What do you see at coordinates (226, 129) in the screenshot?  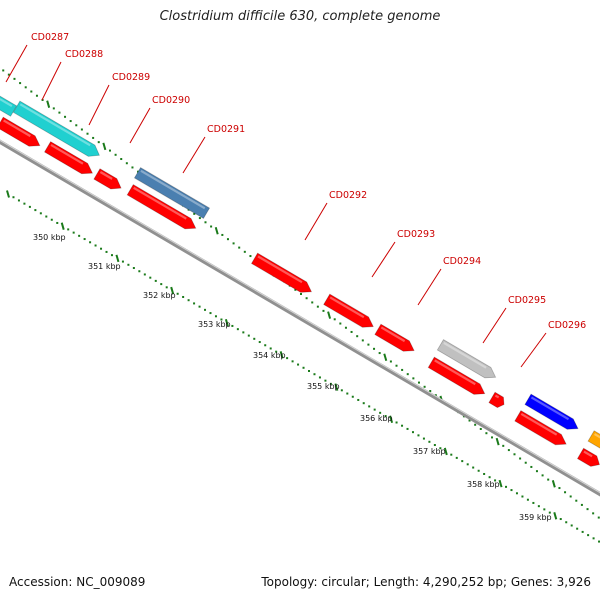 I see `gene-label-CD0291: CD0291` at bounding box center [226, 129].